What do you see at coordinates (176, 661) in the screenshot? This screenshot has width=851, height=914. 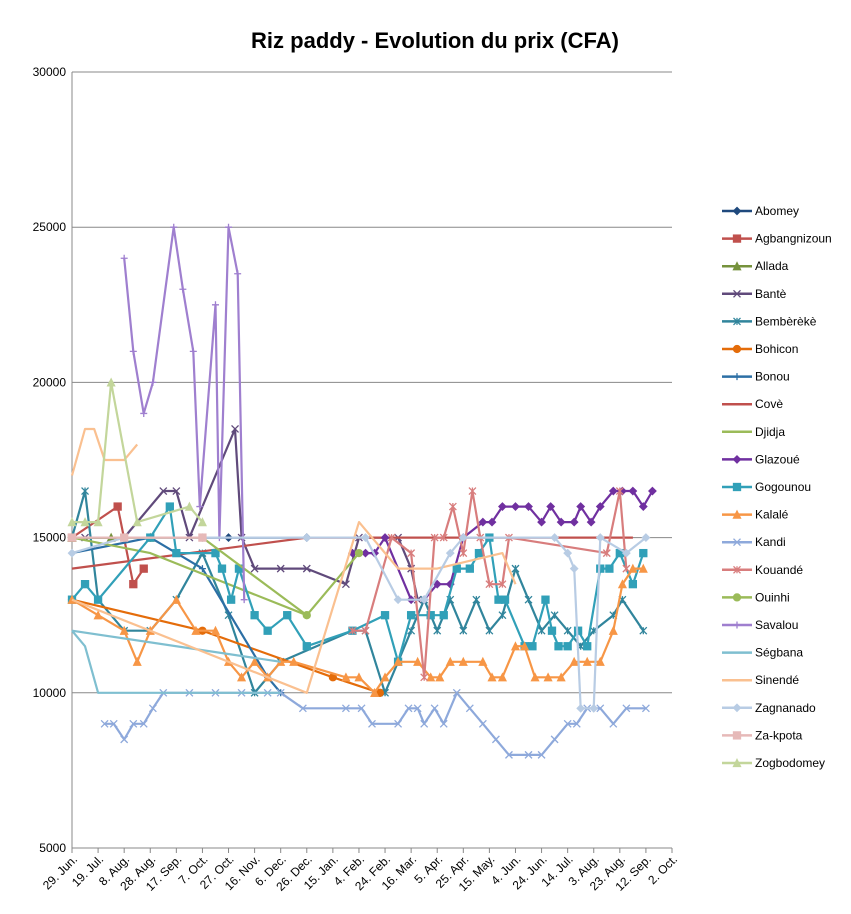 I see `series-line` at bounding box center [176, 661].